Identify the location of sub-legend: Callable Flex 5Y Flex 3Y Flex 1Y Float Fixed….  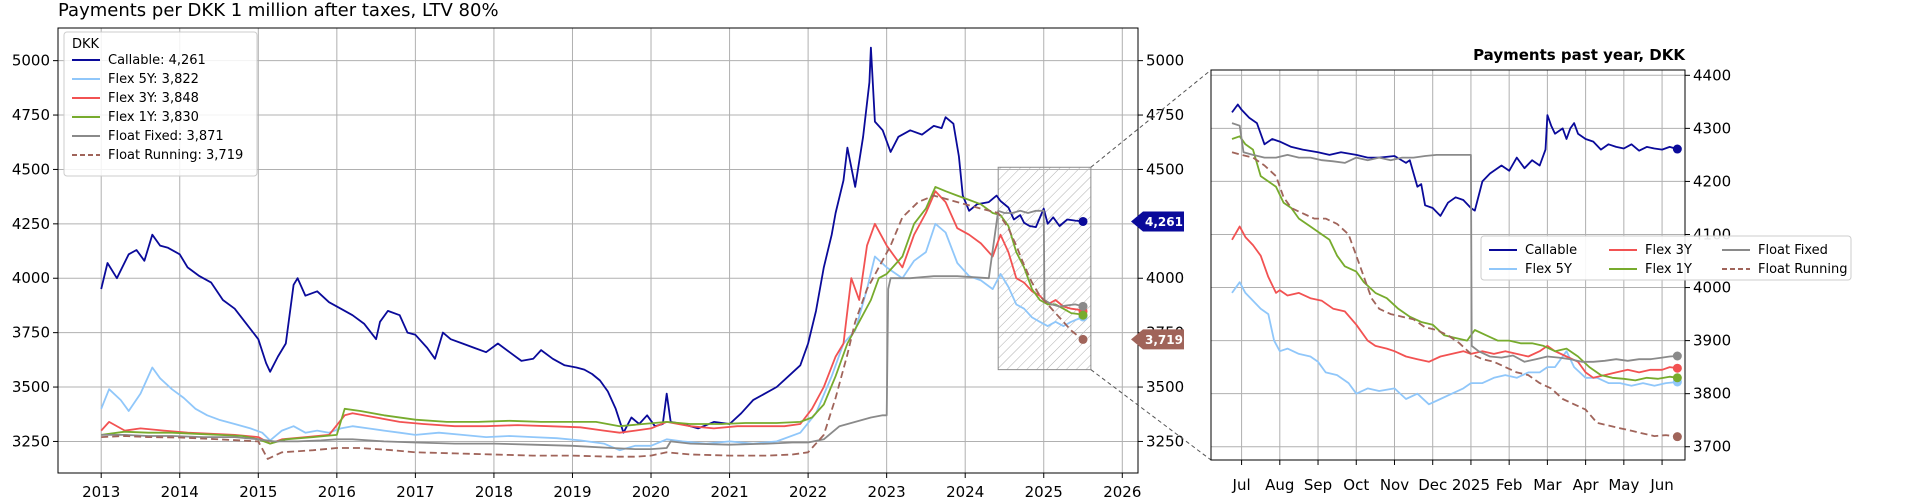
(1666, 258).